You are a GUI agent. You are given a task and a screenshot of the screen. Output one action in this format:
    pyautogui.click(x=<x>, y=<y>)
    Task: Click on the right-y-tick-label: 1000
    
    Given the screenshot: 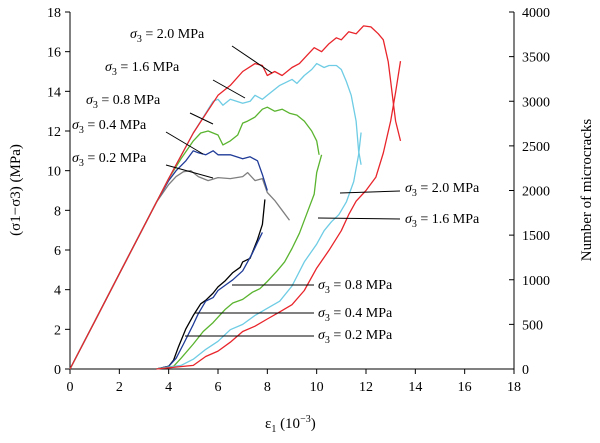 What is the action you would take?
    pyautogui.click(x=536, y=281)
    